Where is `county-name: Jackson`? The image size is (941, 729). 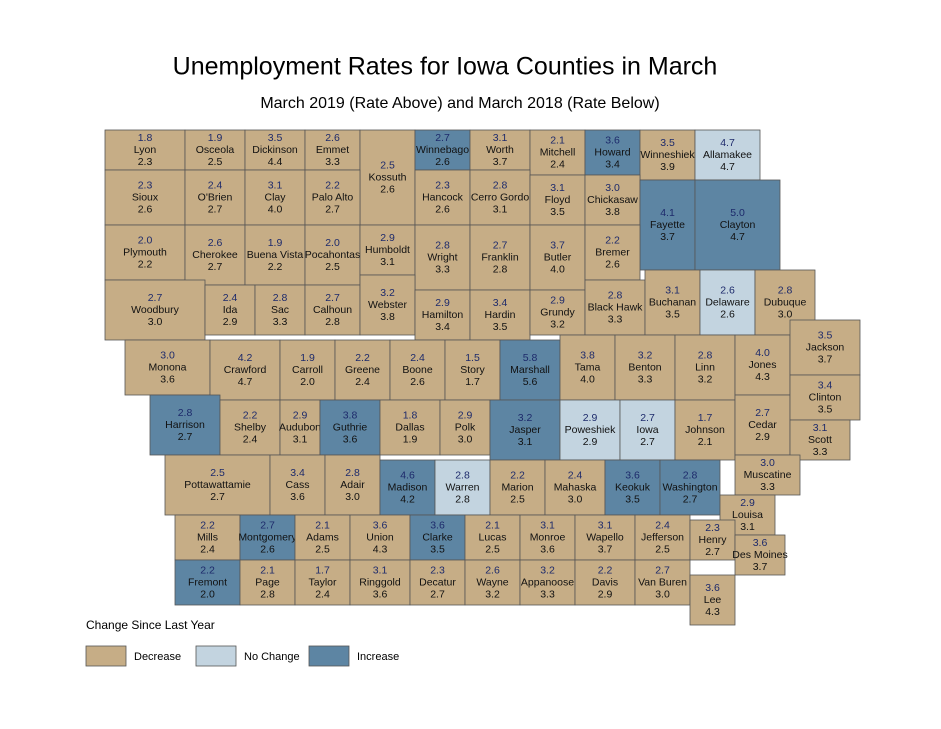
county-name: Jackson is located at coordinates (825, 347).